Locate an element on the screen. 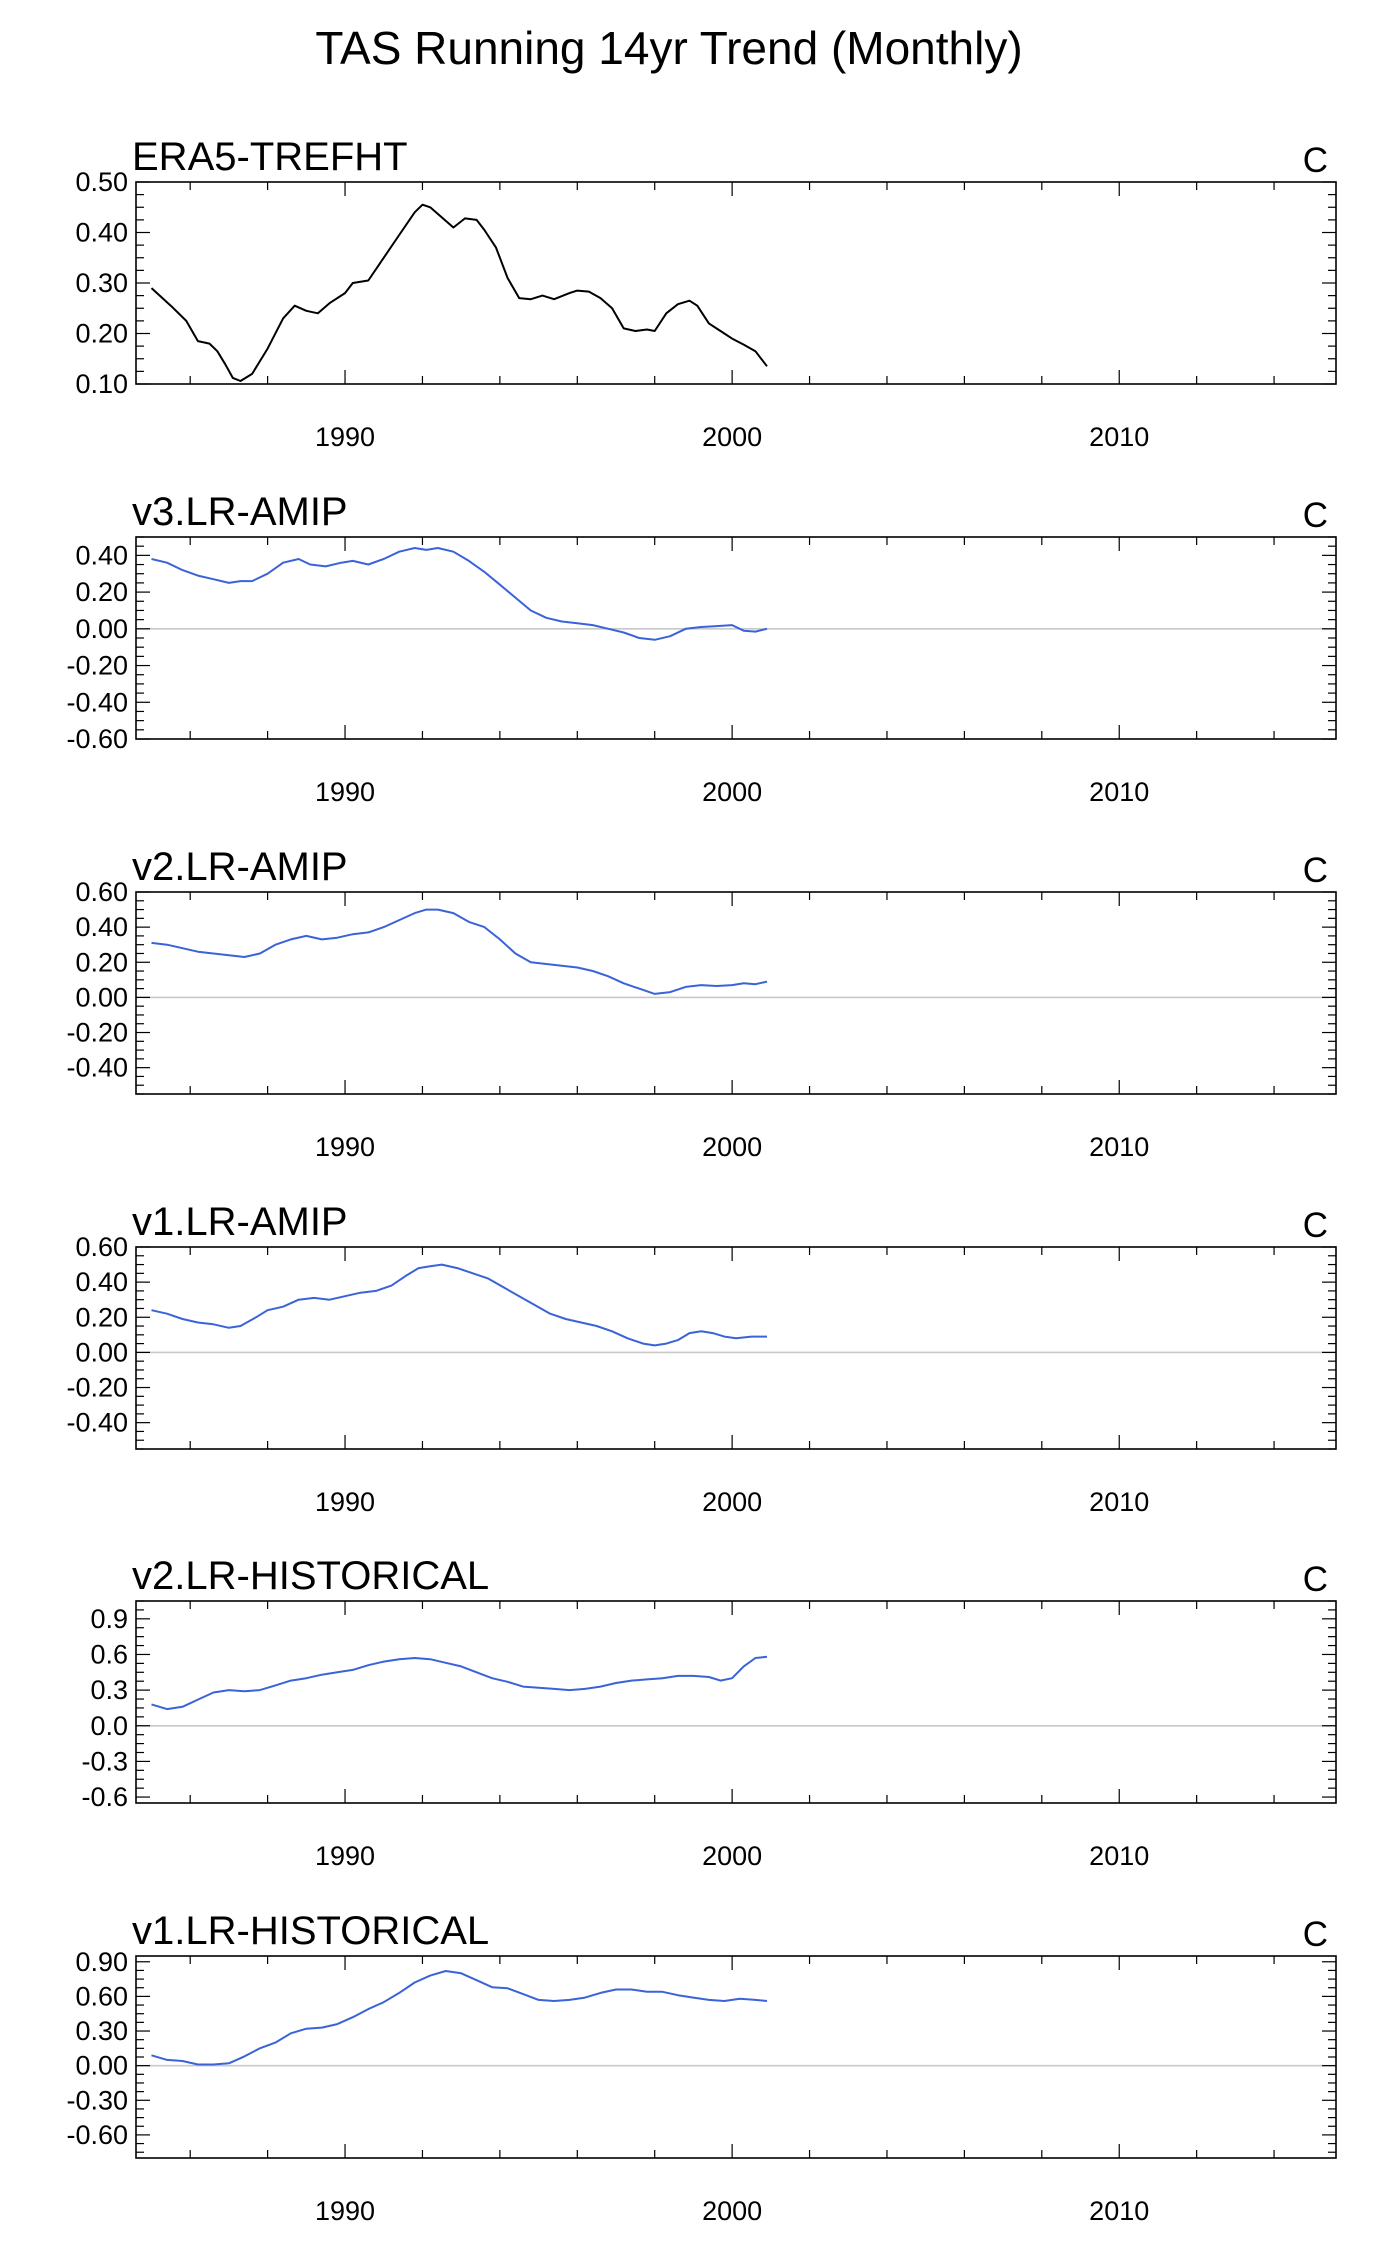 Image resolution: width=1378 pixels, height=2261 pixels. panel-title: v1.LR-AMIP is located at coordinates (240, 1222).